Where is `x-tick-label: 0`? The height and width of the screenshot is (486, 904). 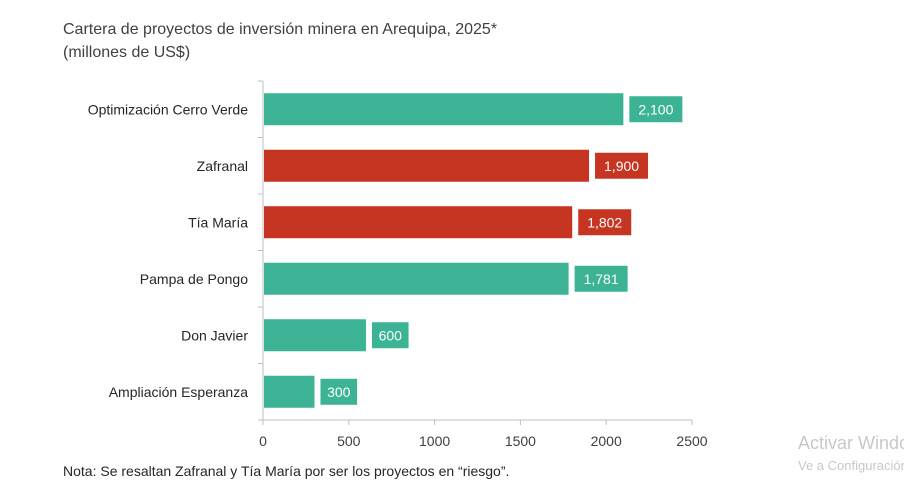
x-tick-label: 0 is located at coordinates (263, 441).